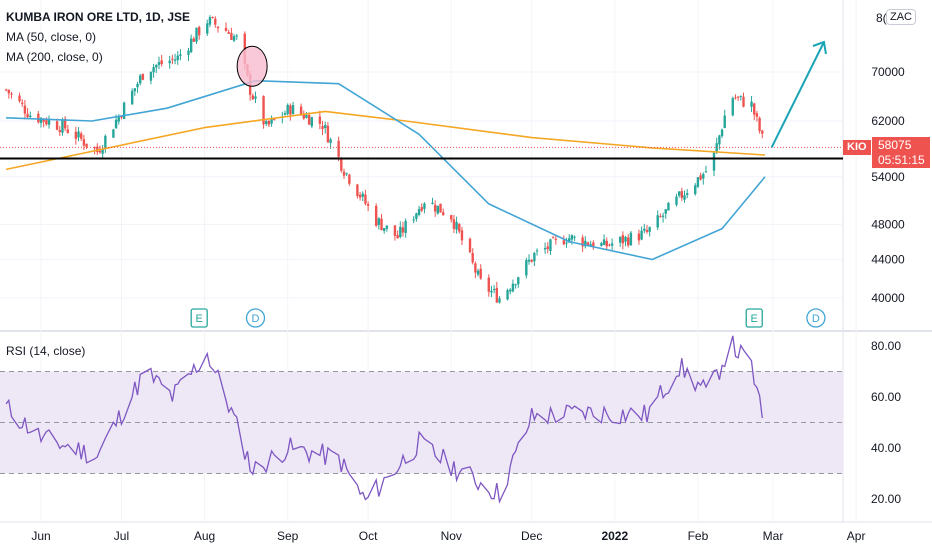 This screenshot has height=550, width=932. Describe the element at coordinates (901, 160) in the screenshot. I see `bar-countdown: 05:51:15` at that location.